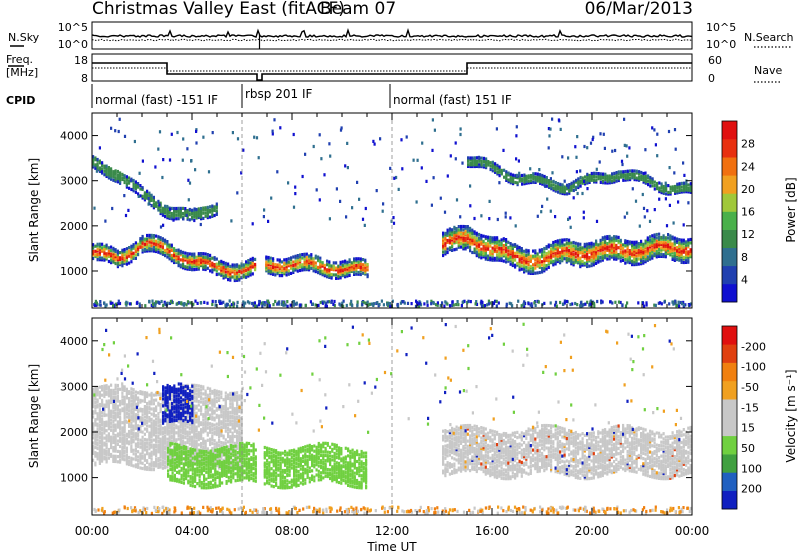  What do you see at coordinates (84, 78) in the screenshot?
I see `freq-tick-bottom: 8` at bounding box center [84, 78].